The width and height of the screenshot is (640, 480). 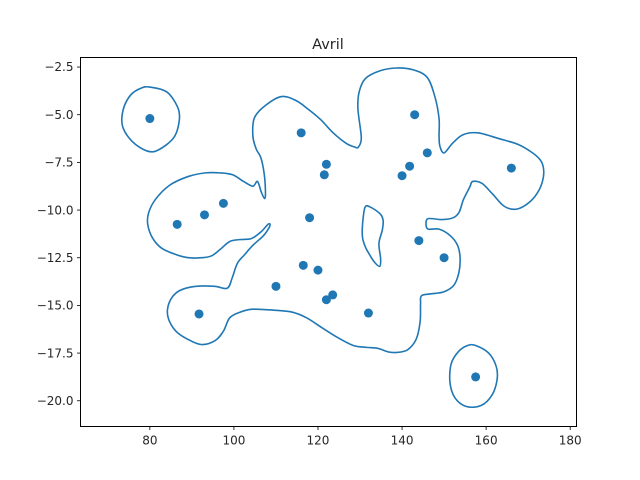 What do you see at coordinates (373, 236) in the screenshot?
I see `contour-inner-hole` at bounding box center [373, 236].